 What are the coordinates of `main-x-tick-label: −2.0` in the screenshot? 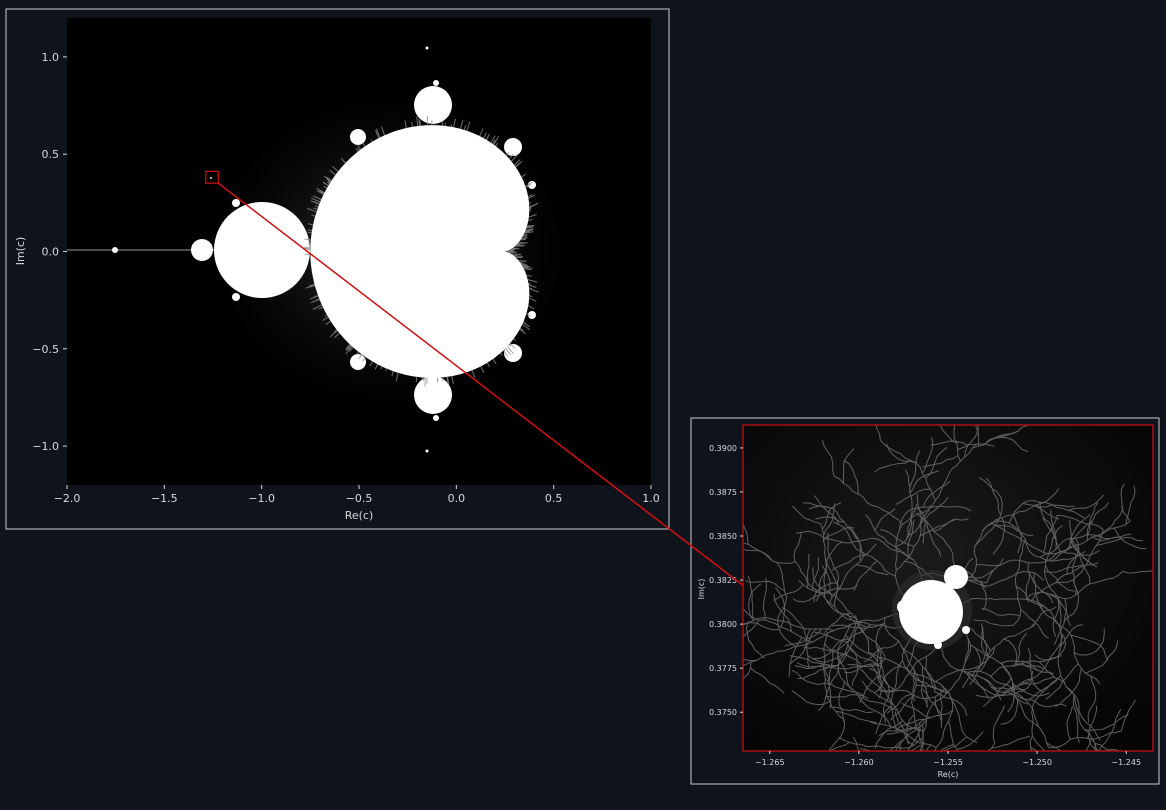 It's located at (67, 498).